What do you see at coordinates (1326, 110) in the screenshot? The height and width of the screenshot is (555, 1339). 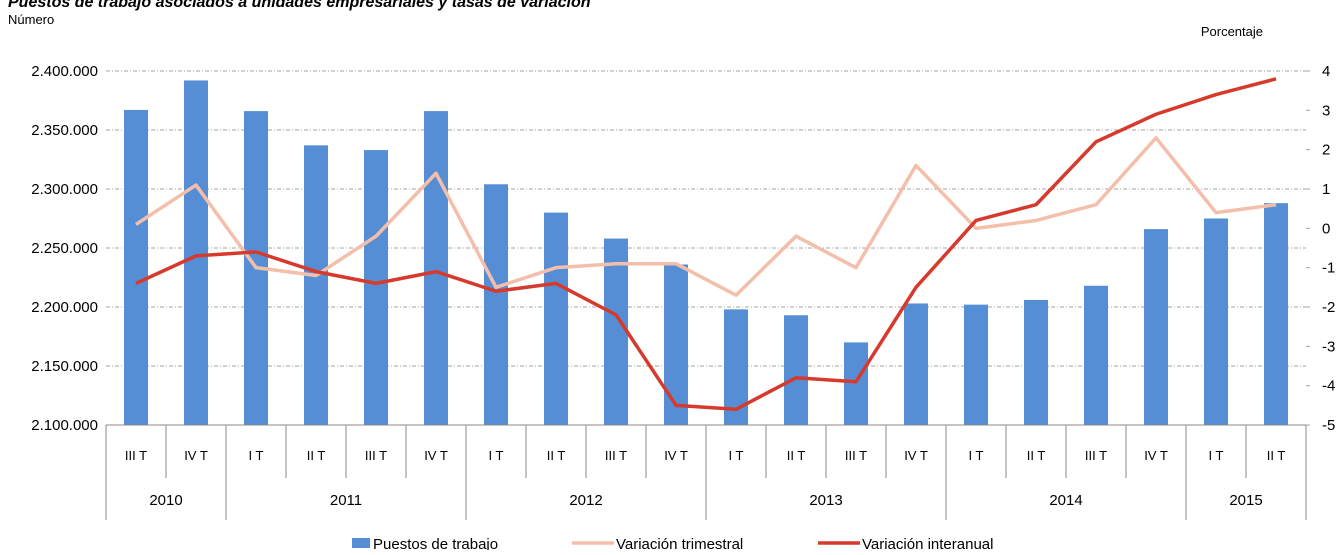 I see `y2-tick-label: 3` at bounding box center [1326, 110].